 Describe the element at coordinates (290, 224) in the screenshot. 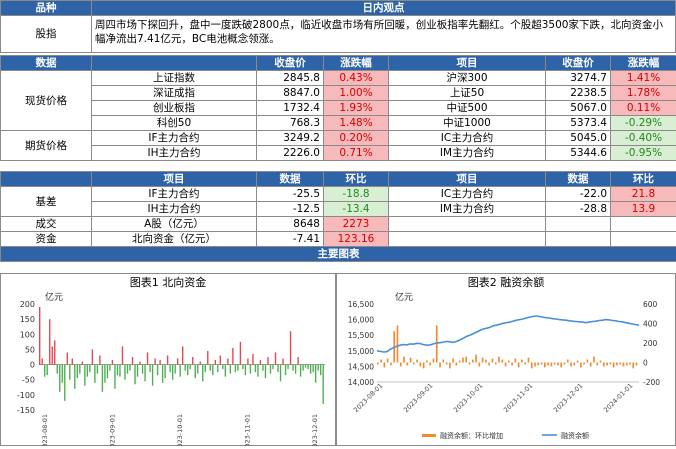

I see `turnover-value: 8648` at that location.